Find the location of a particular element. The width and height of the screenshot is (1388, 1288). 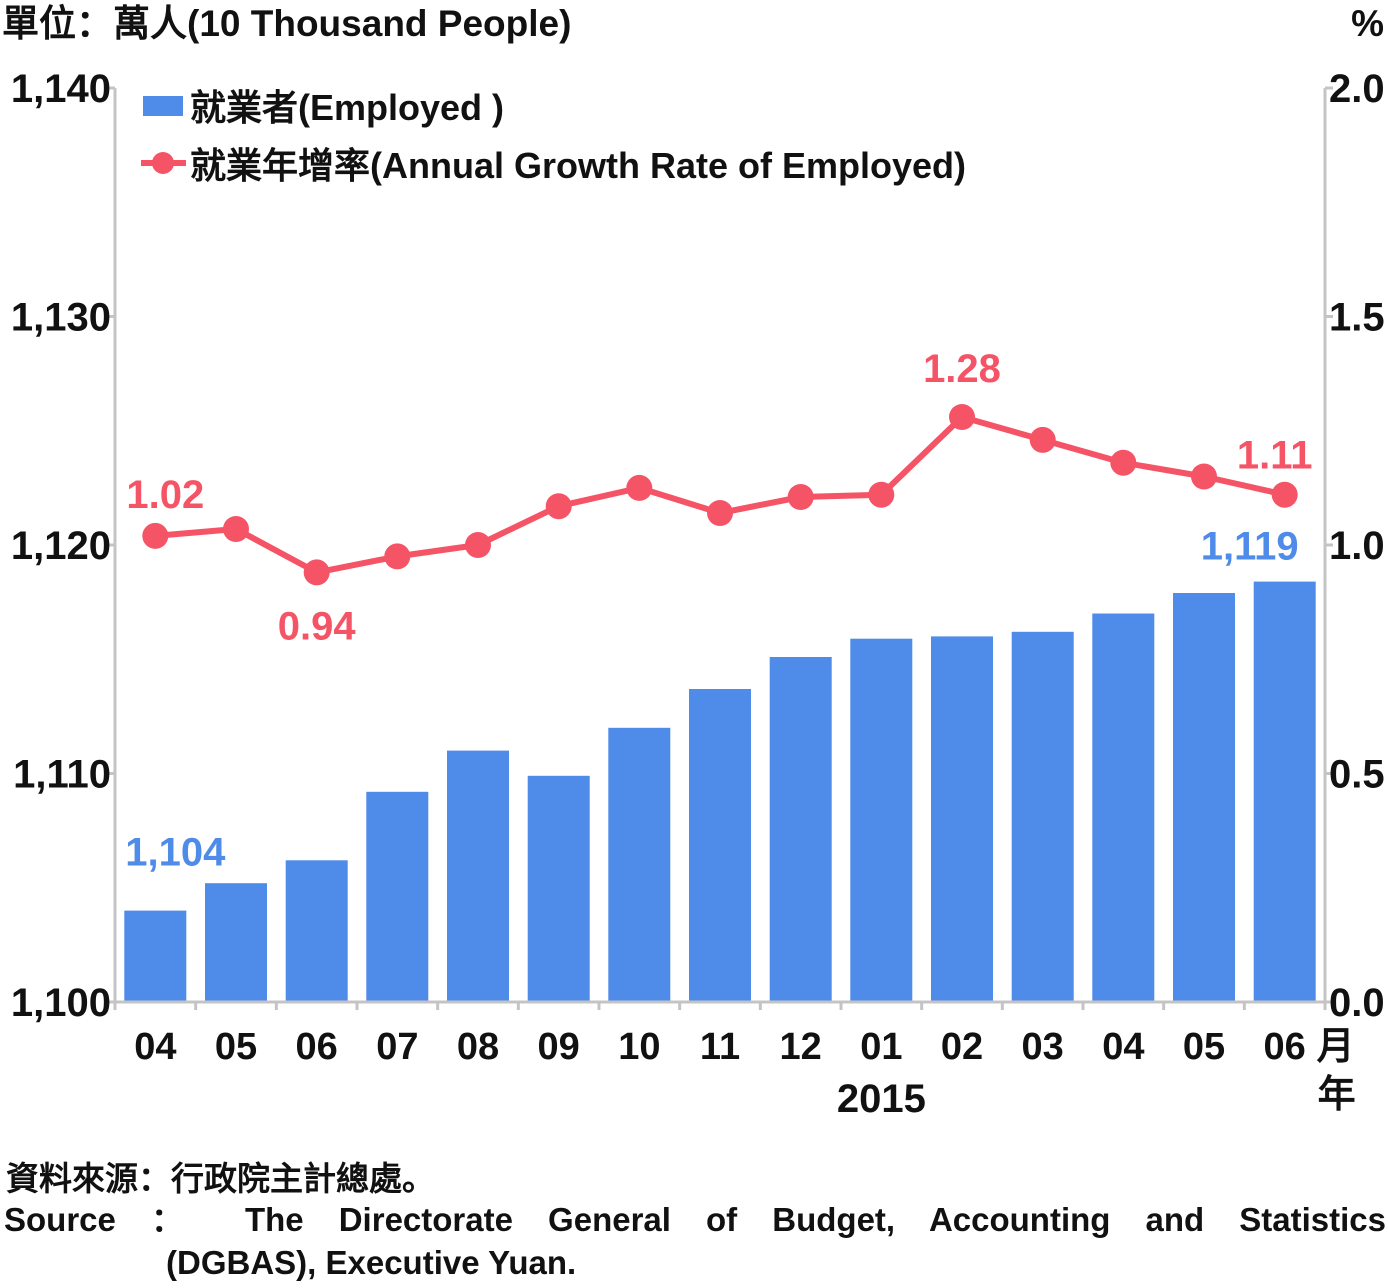

year-label: 2015 is located at coordinates (881, 1099).